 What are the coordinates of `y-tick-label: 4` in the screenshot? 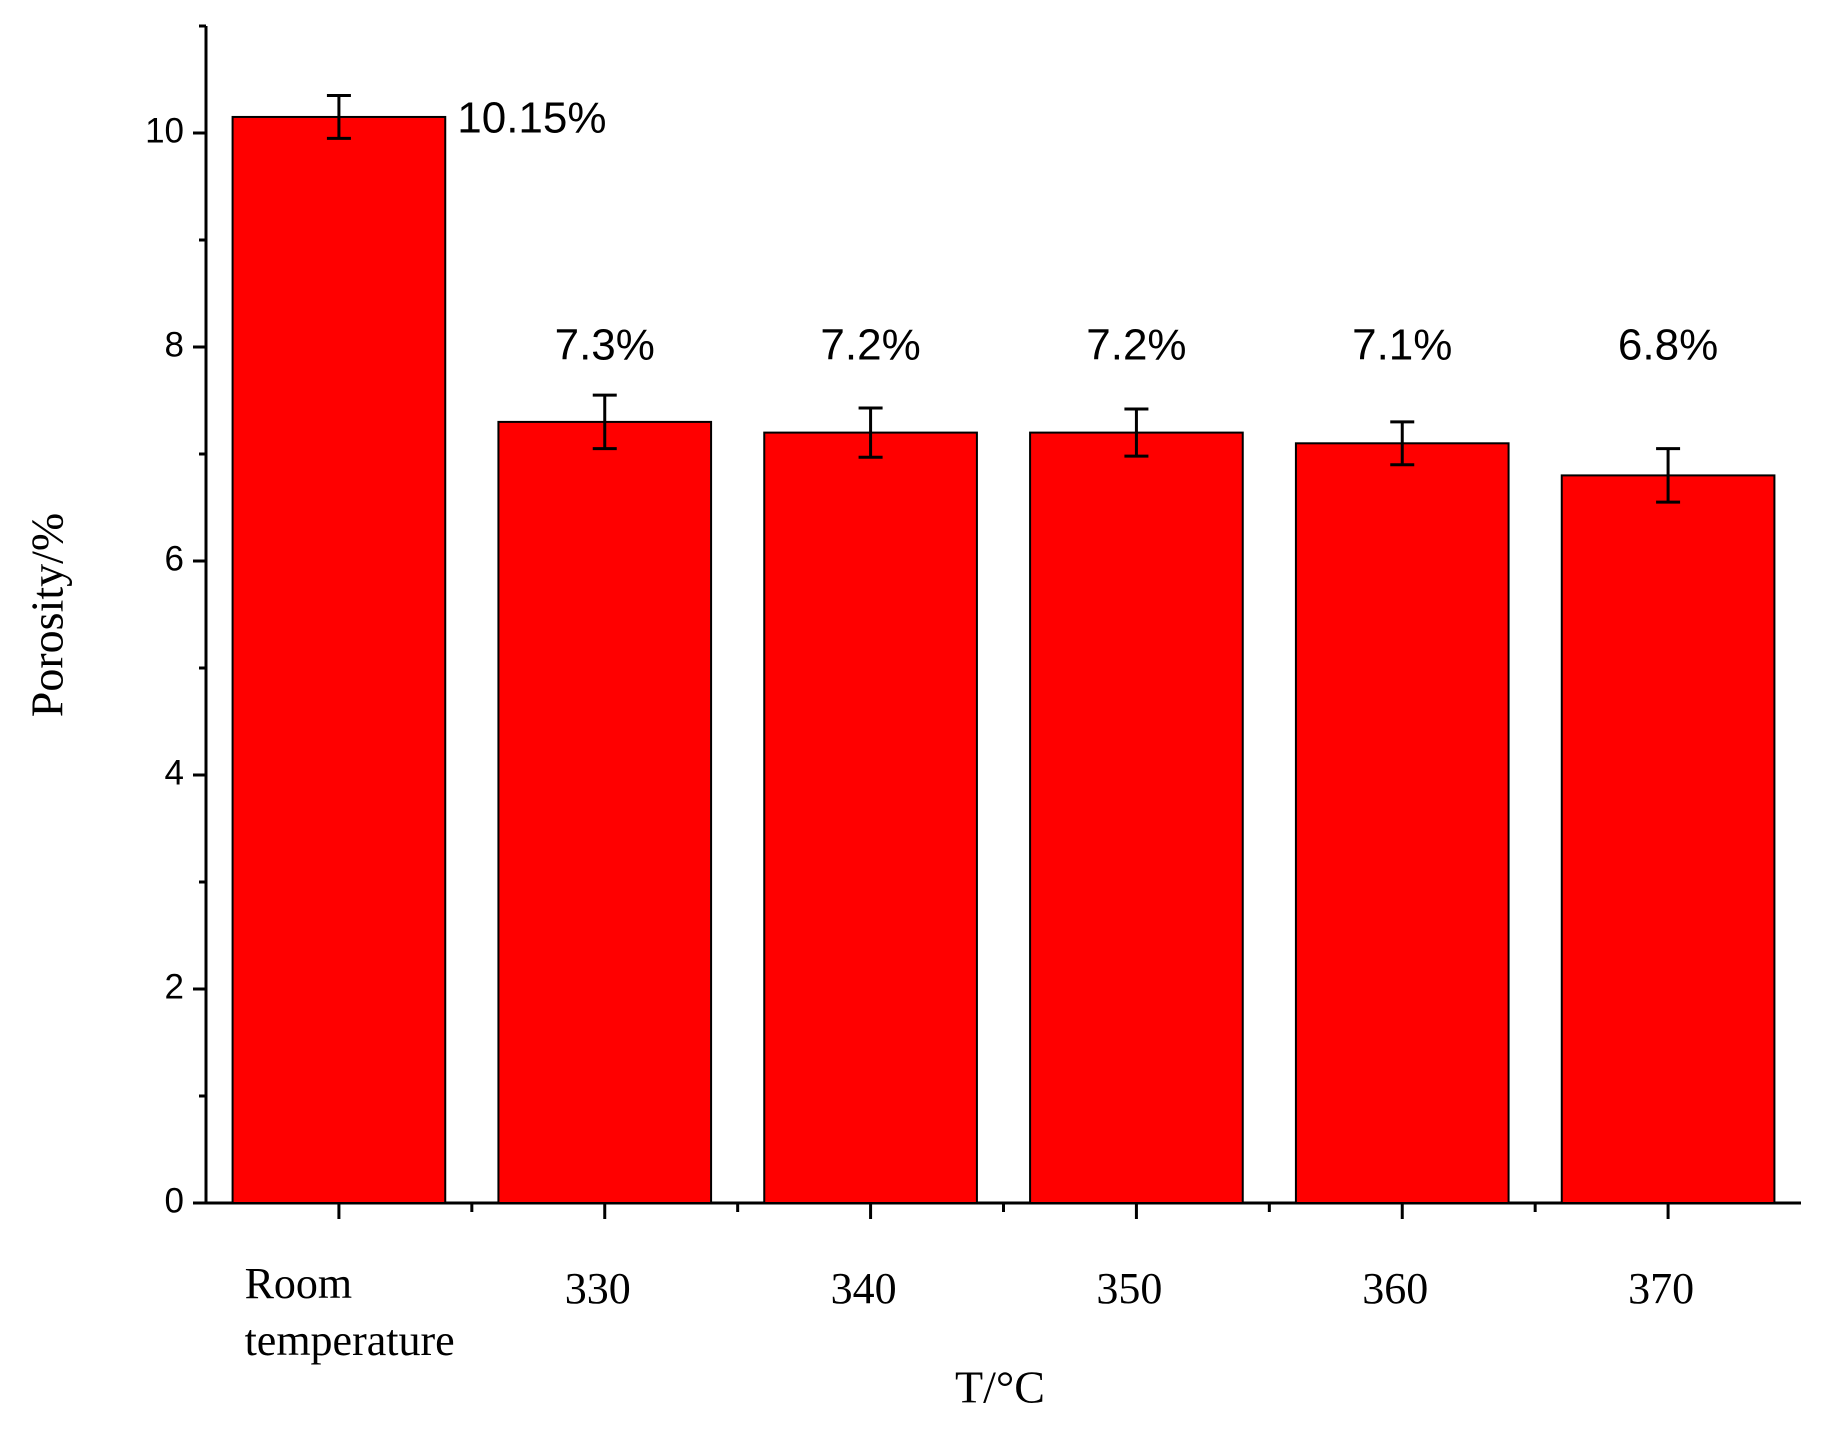 It's located at (174, 772).